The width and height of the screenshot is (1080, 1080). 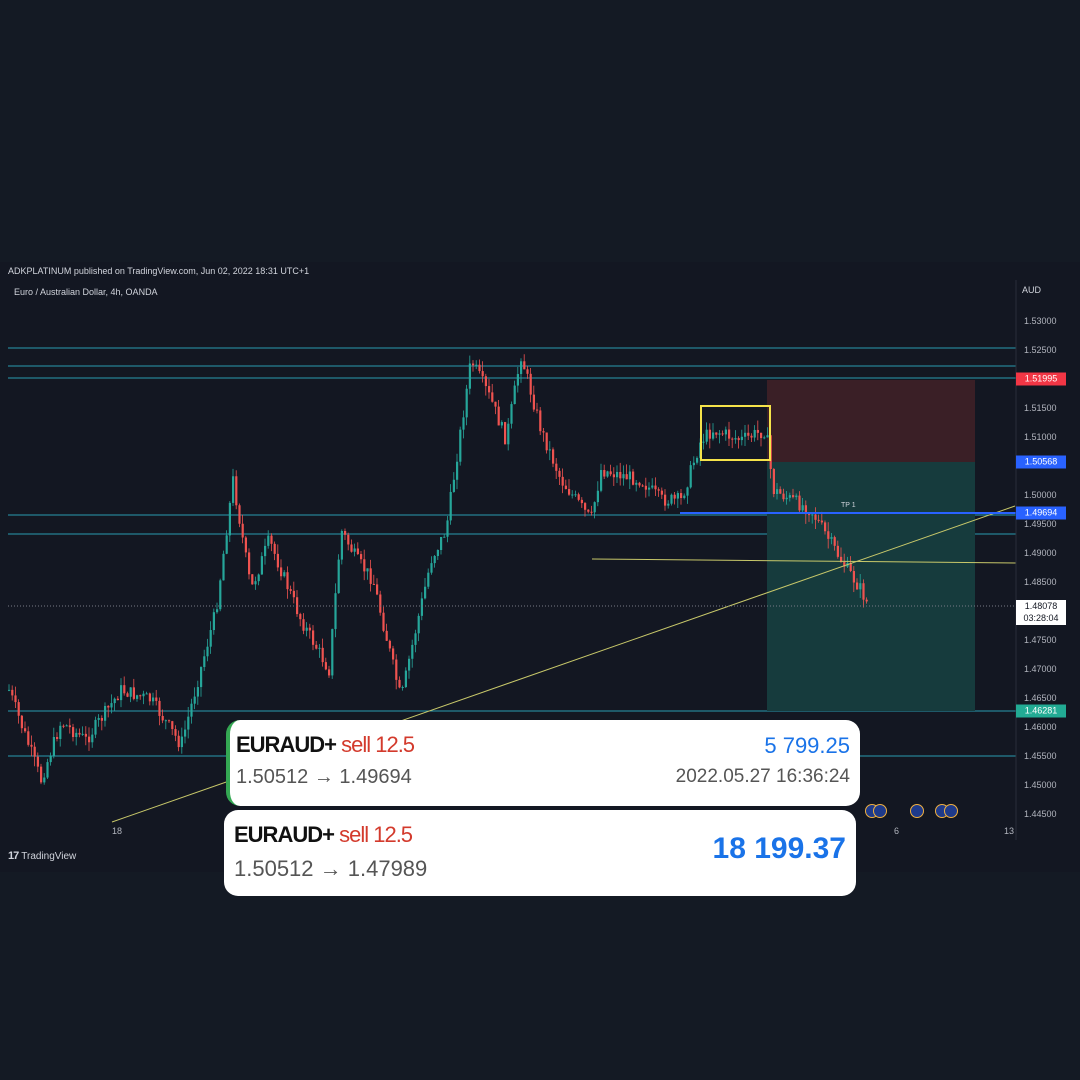 I want to click on tradingview-logo-icon: 17, so click(x=13, y=856).